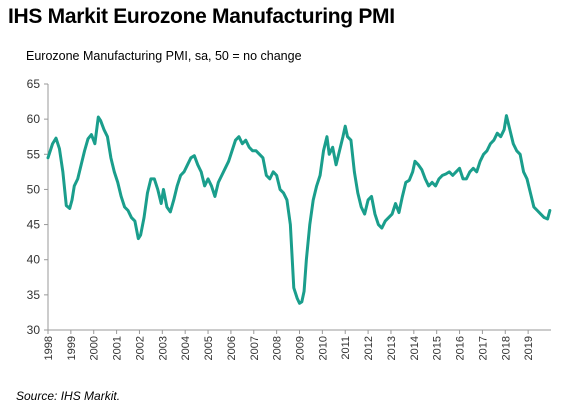  I want to click on x-tick-label: 2006, so click(232, 348).